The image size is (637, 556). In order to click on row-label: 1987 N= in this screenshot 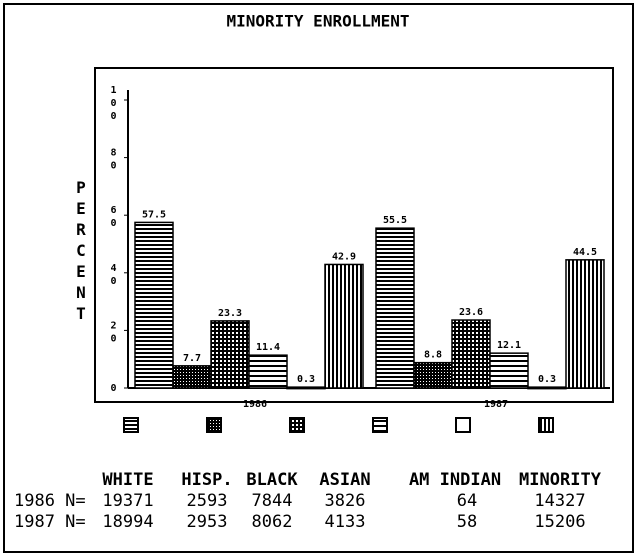, I will do `click(50, 522)`.